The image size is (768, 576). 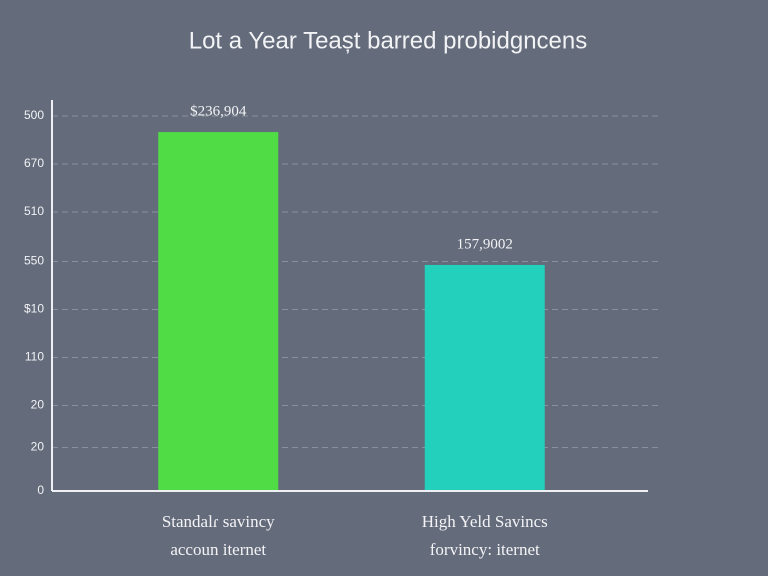 I want to click on annotation: $236,904, so click(x=218, y=111).